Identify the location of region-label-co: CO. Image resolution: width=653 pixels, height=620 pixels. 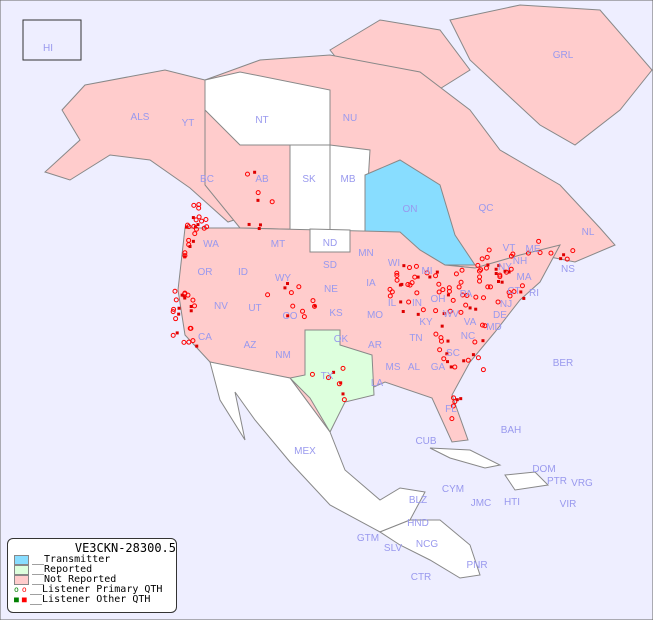
(290, 316).